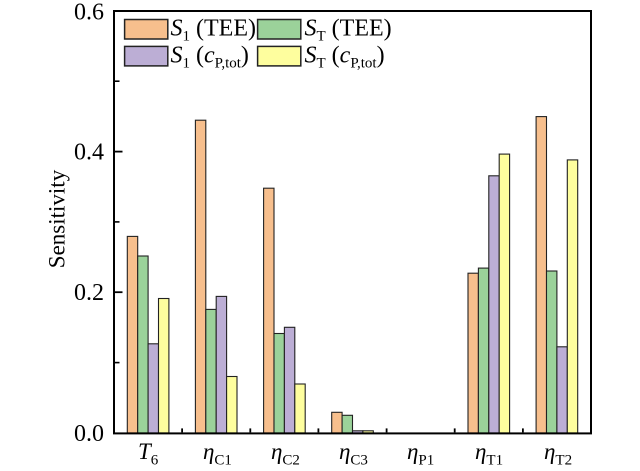 The image size is (640, 471). What do you see at coordinates (89, 293) in the screenshot?
I see `svg-text: 0.2` at bounding box center [89, 293].